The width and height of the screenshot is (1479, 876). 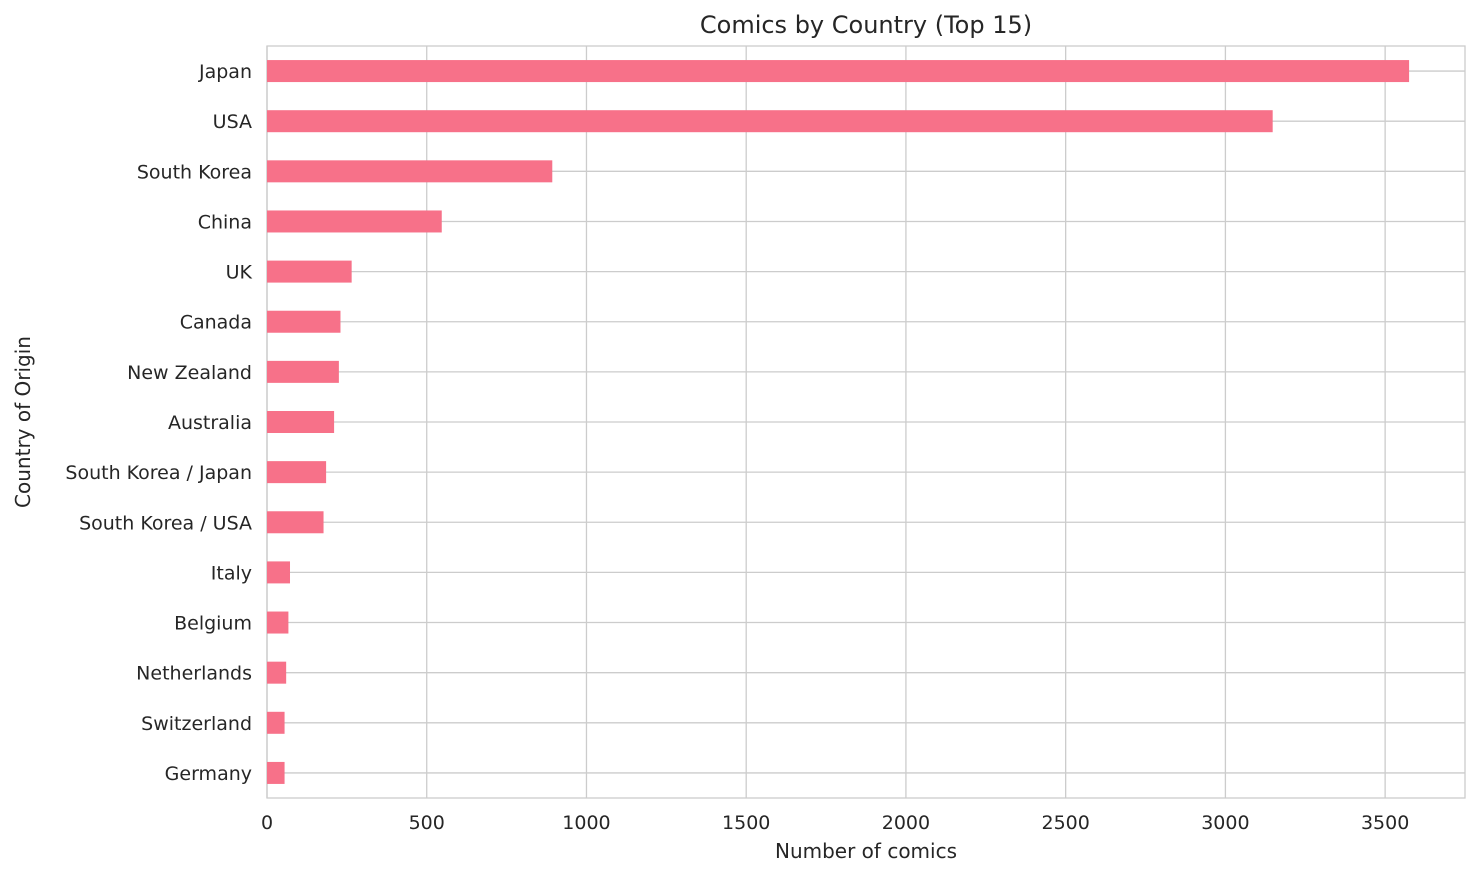 What do you see at coordinates (866, 851) in the screenshot?
I see `x-axis-label: Number of comics` at bounding box center [866, 851].